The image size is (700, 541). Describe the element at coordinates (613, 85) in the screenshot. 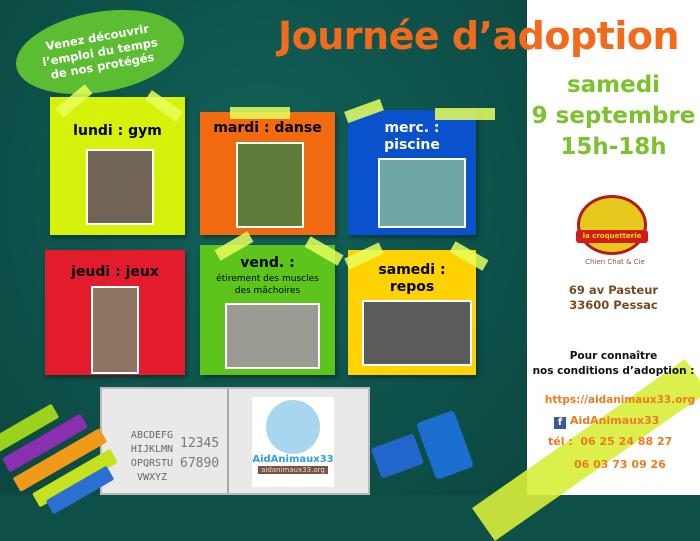

I see `event-day: samedi` at that location.